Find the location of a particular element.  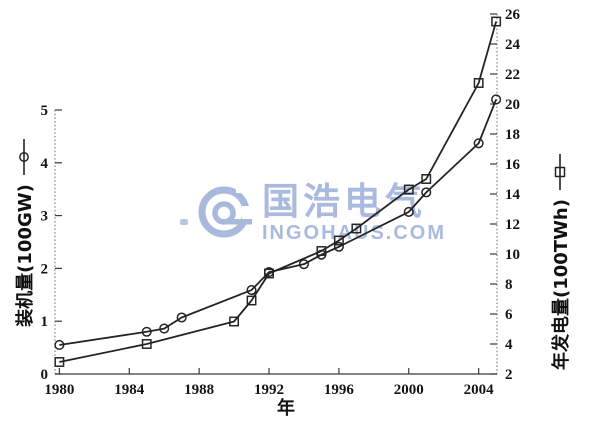

left-tick-label: 2 is located at coordinates (45, 269).